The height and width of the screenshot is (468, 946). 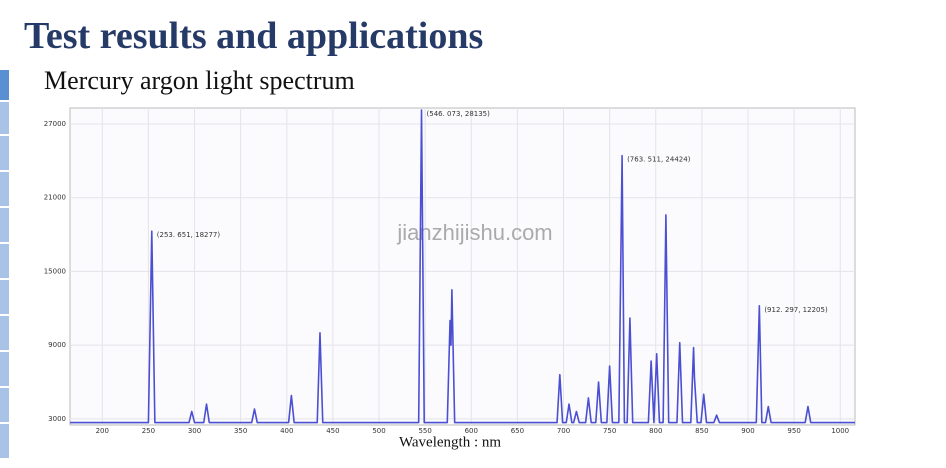 I want to click on y-tick-label: 9000, so click(x=57, y=345).